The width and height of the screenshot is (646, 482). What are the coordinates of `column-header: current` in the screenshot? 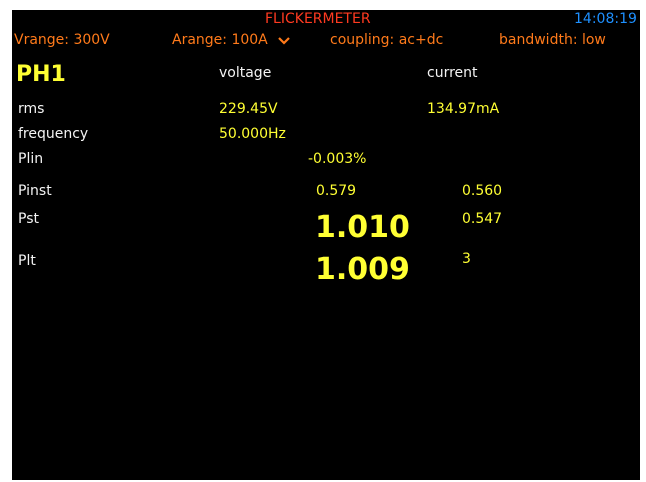 It's located at (452, 73).